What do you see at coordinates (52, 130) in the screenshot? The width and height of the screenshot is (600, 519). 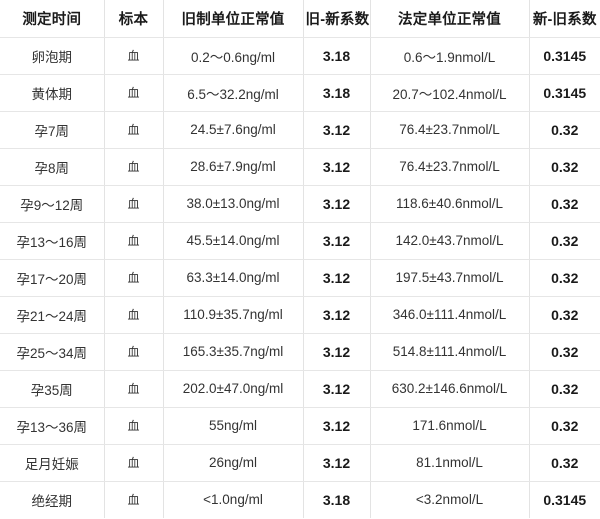 I see `cell-measurement-time: 孕7周` at bounding box center [52, 130].